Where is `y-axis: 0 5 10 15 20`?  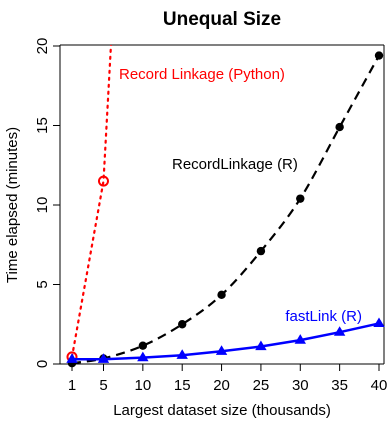
y-axis: 0 5 10 15 20 is located at coordinates (47, 203).